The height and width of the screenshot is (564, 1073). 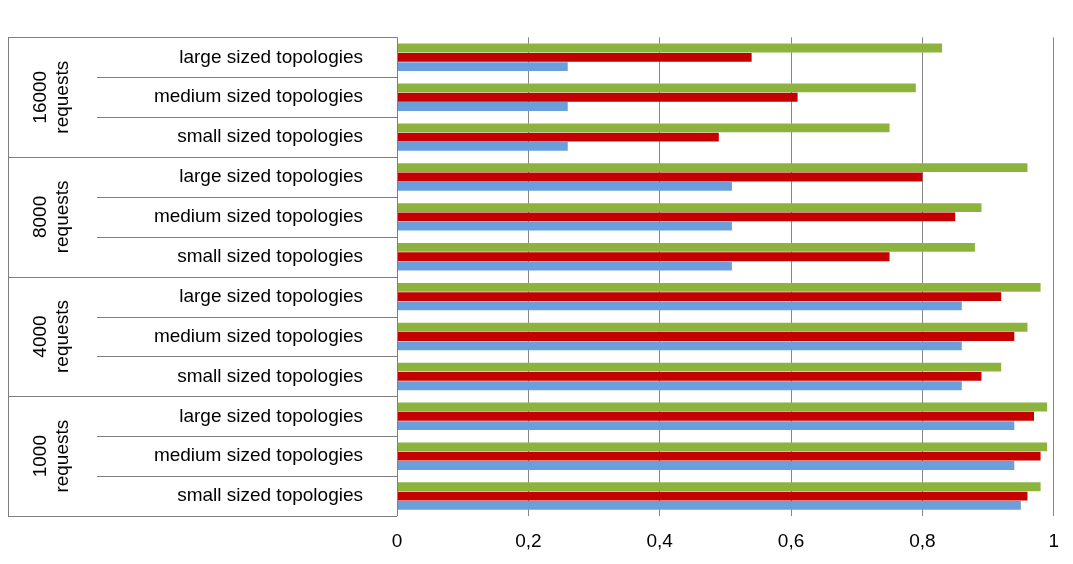 What do you see at coordinates (528, 540) in the screenshot?
I see `x-tick-label: 0,2` at bounding box center [528, 540].